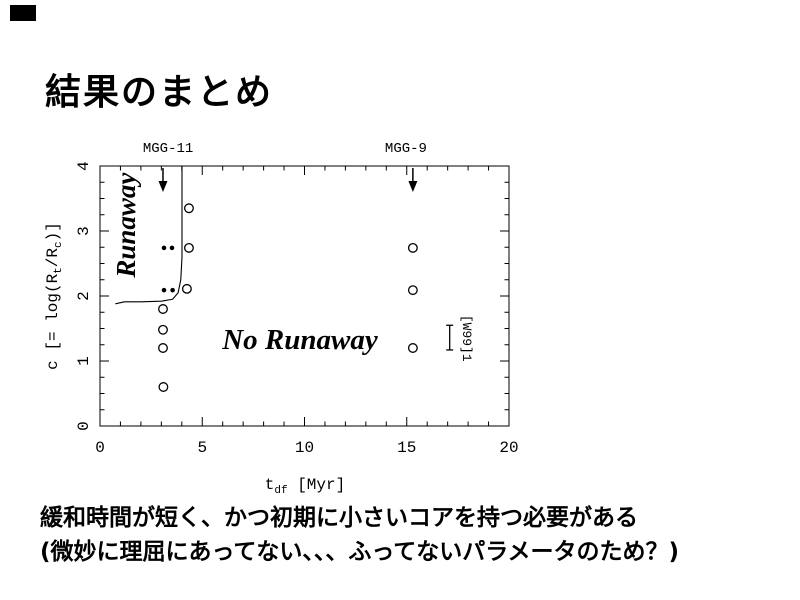 The width and height of the screenshot is (800, 600). Describe the element at coordinates (149, 235) in the screenshot. I see `runaway-boundary-curve` at that location.